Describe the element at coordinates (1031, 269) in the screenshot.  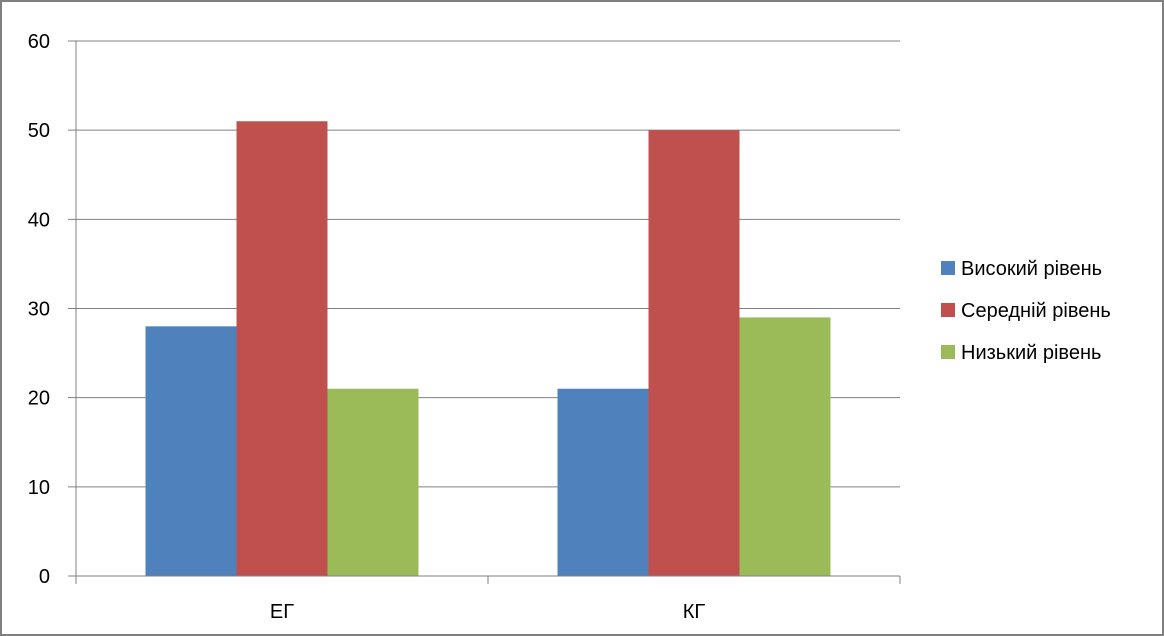
I see `legend-label: Високий рівень` at that location.